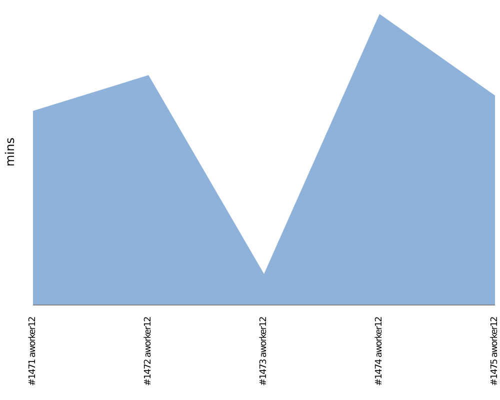  What do you see at coordinates (379, 351) in the screenshot?
I see `x-tick-label: #1474 aworker12` at bounding box center [379, 351].